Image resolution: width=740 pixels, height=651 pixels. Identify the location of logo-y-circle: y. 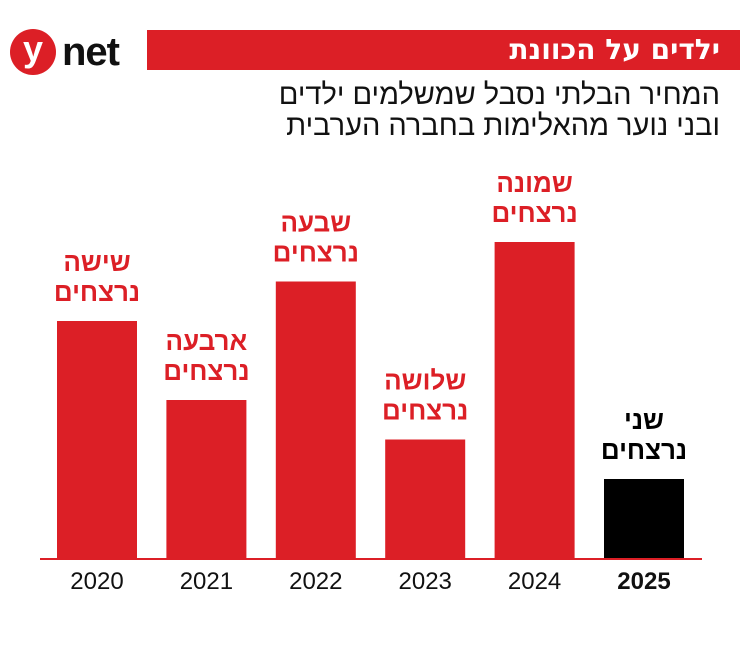
(33, 52).